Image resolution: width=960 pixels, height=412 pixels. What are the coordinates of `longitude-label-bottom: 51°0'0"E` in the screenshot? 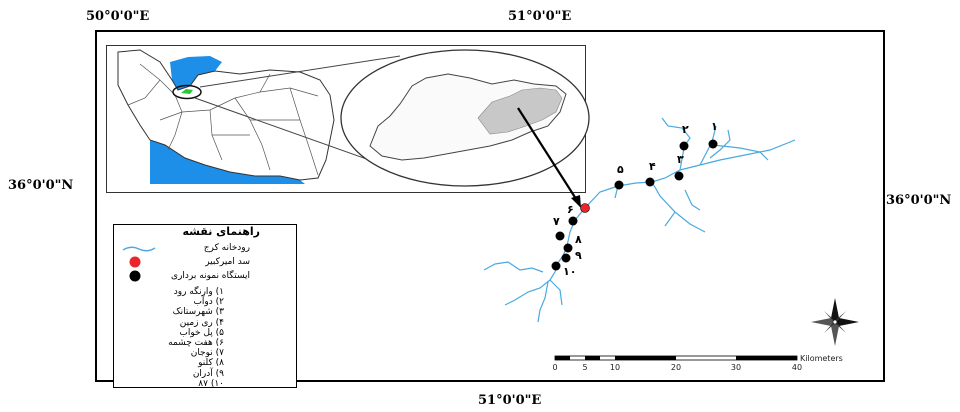 It's located at (510, 400).